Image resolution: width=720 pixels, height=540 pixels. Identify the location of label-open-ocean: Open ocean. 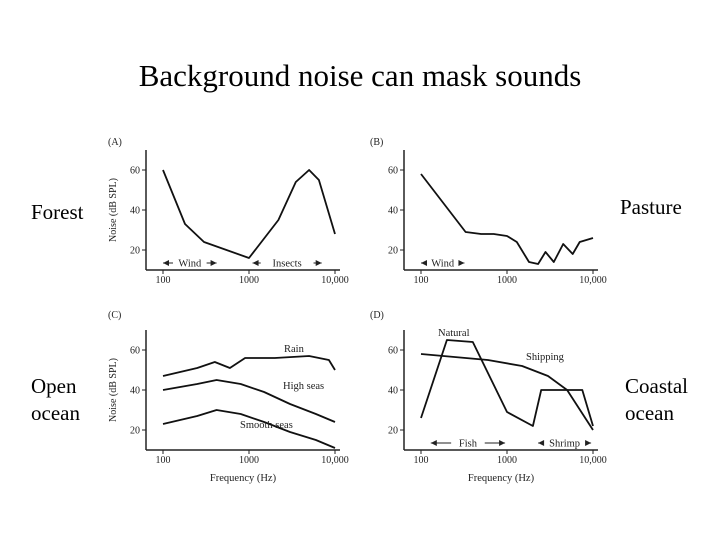
(55, 400).